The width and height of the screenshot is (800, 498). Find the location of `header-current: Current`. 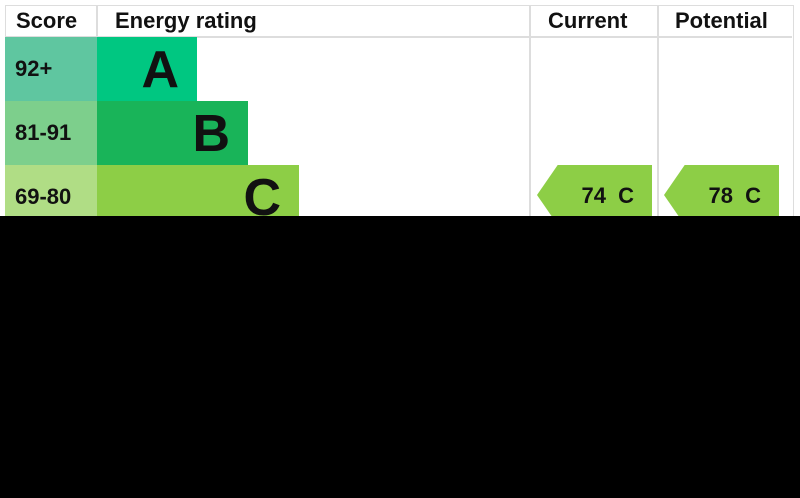

header-current: Current is located at coordinates (588, 20).